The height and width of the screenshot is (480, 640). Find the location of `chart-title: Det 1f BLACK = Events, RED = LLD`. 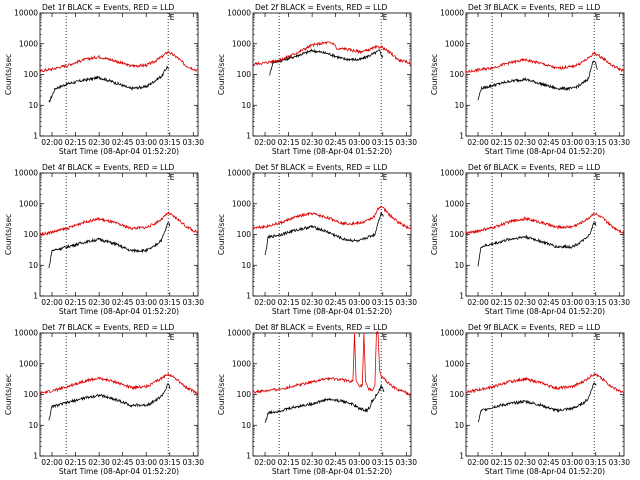

chart-title: Det 1f BLACK = Events, RED = LLD is located at coordinates (108, 7).